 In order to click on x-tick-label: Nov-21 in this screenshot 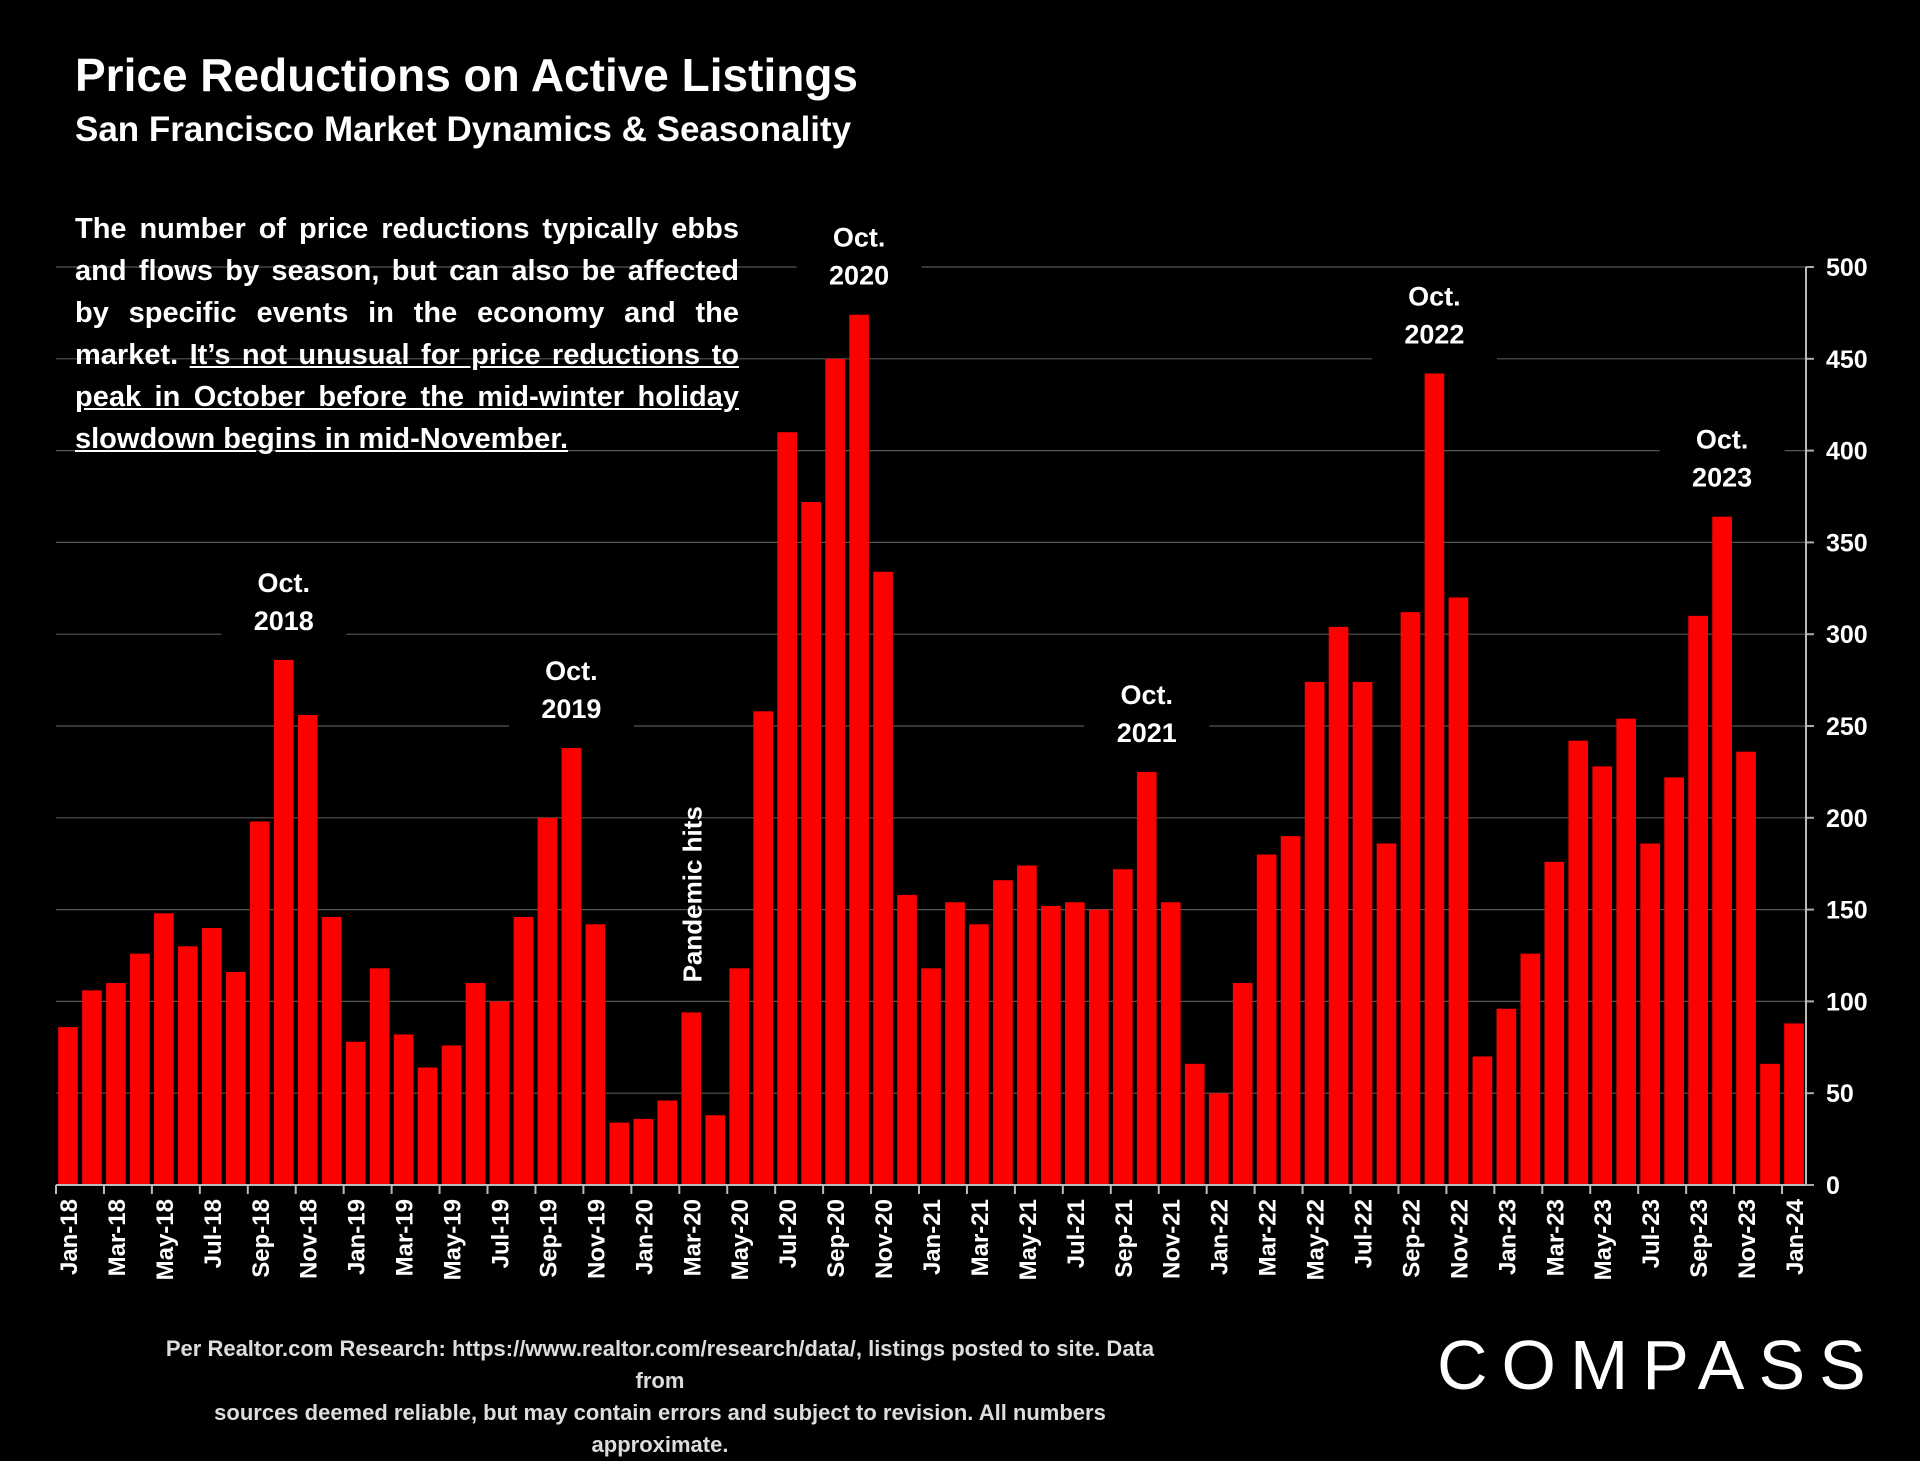, I will do `click(1172, 1239)`.